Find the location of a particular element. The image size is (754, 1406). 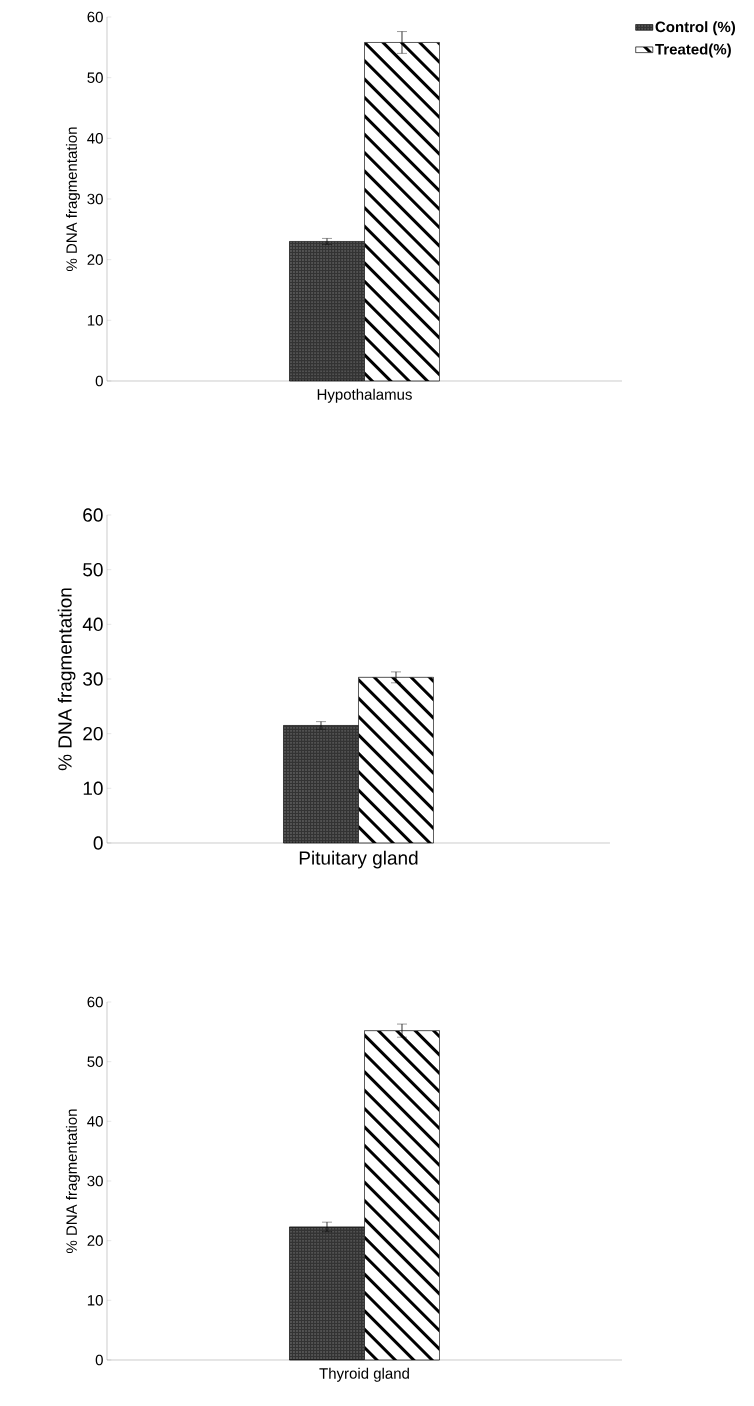

x-tick-label: Pituitary gland is located at coordinates (358, 859).